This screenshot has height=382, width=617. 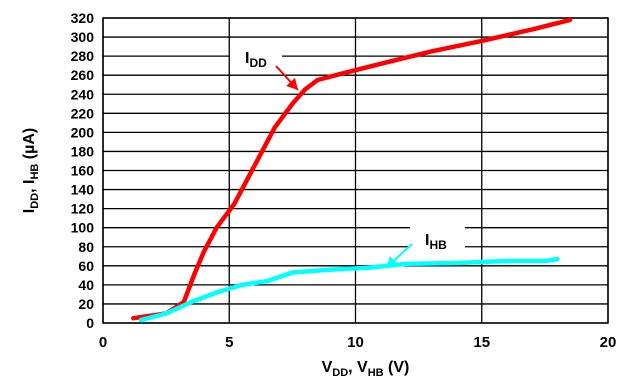 I want to click on y-tick-label: 180, so click(x=83, y=151).